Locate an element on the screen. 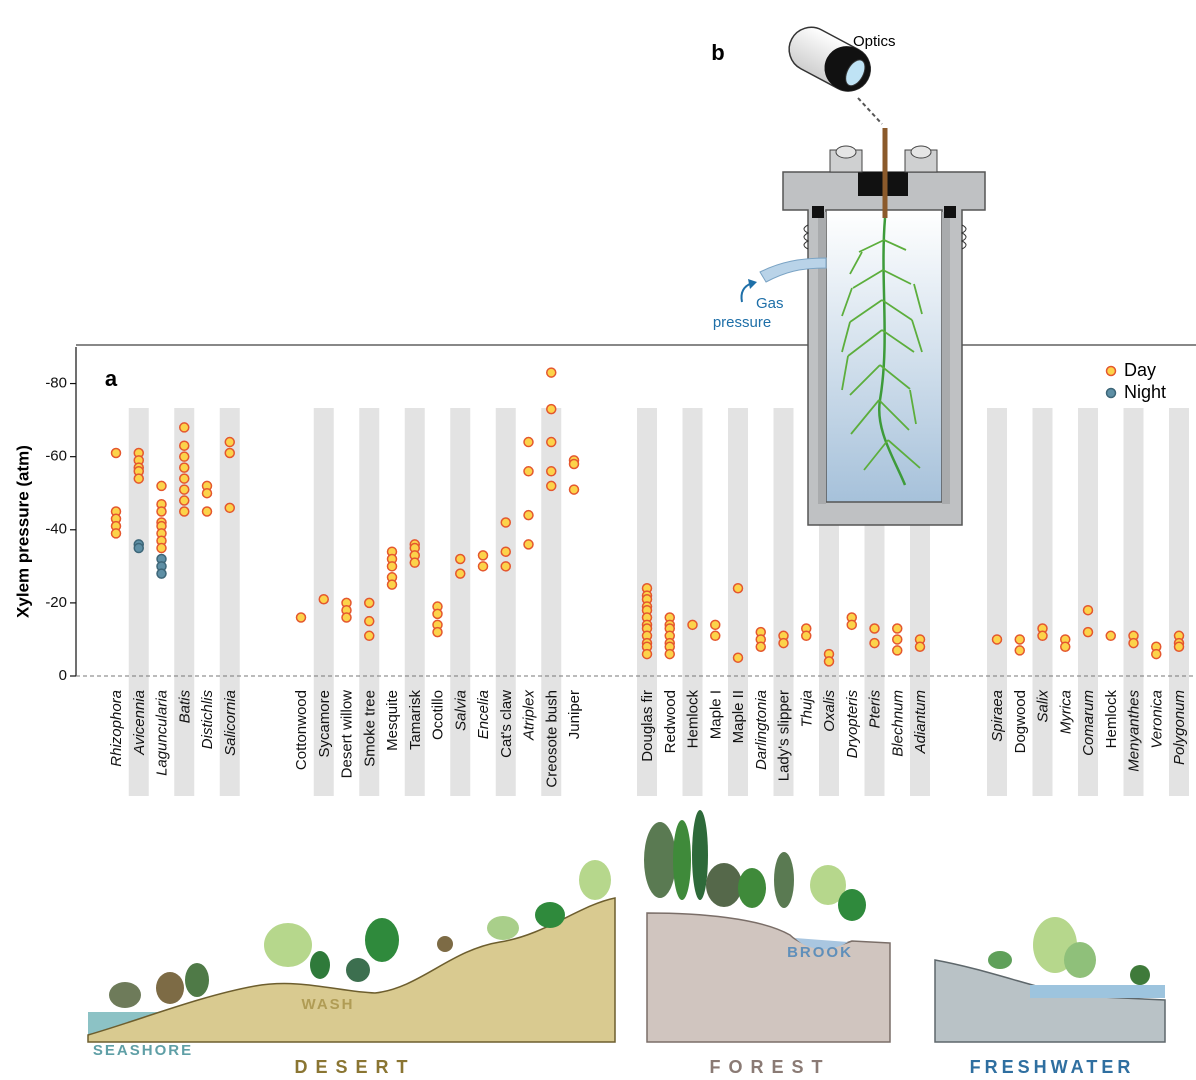  region-label: DESERT is located at coordinates (354, 1067).